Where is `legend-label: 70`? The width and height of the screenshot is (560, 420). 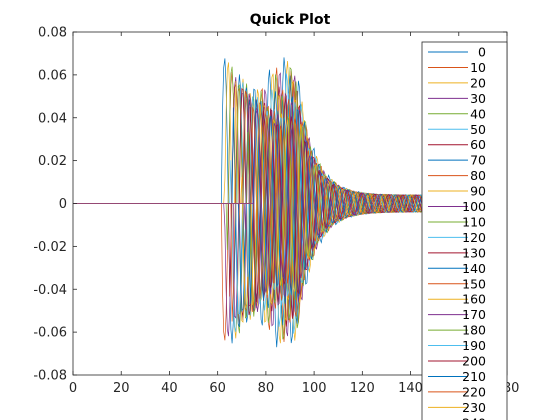 legend-label: 70 is located at coordinates (478, 160).